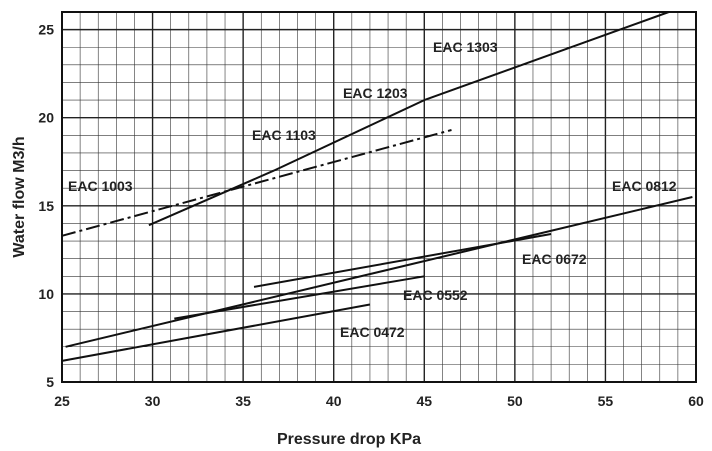  What do you see at coordinates (515, 401) in the screenshot?
I see `x-tick-label: 50` at bounding box center [515, 401].